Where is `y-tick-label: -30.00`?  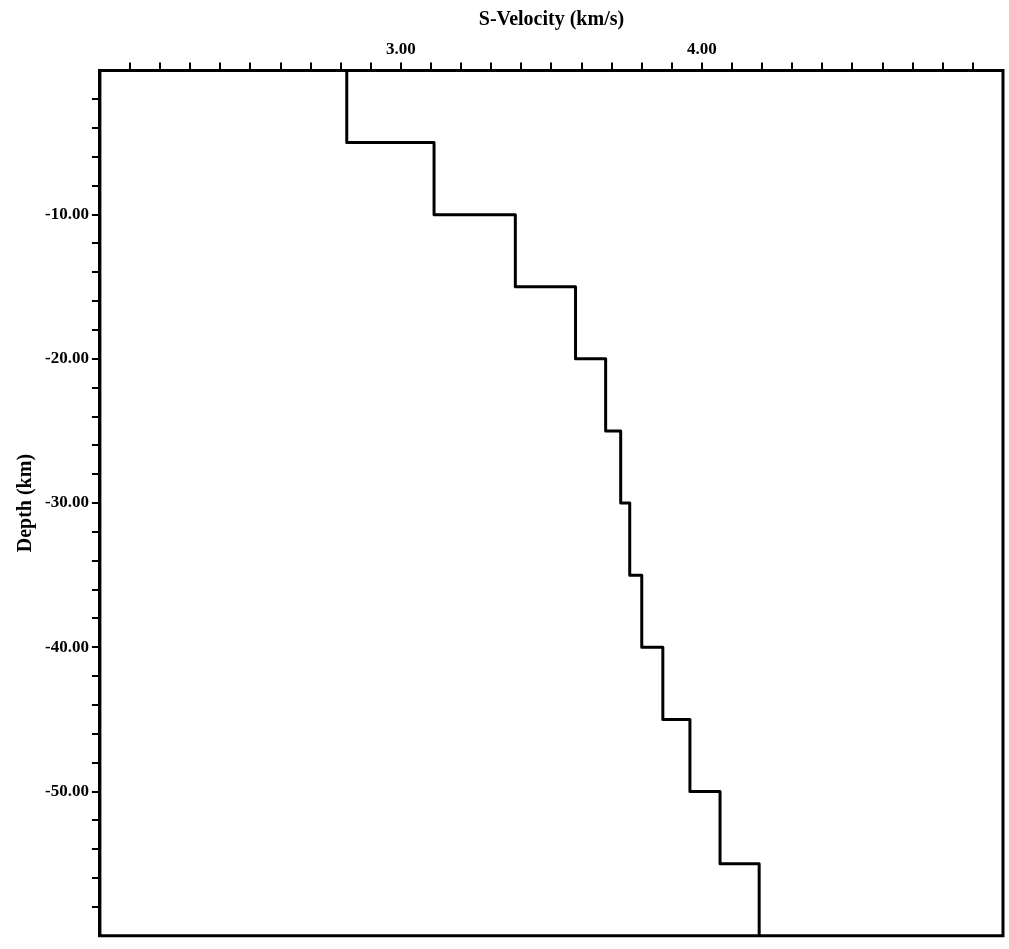 y-tick-label: -30.00 is located at coordinates (66, 502).